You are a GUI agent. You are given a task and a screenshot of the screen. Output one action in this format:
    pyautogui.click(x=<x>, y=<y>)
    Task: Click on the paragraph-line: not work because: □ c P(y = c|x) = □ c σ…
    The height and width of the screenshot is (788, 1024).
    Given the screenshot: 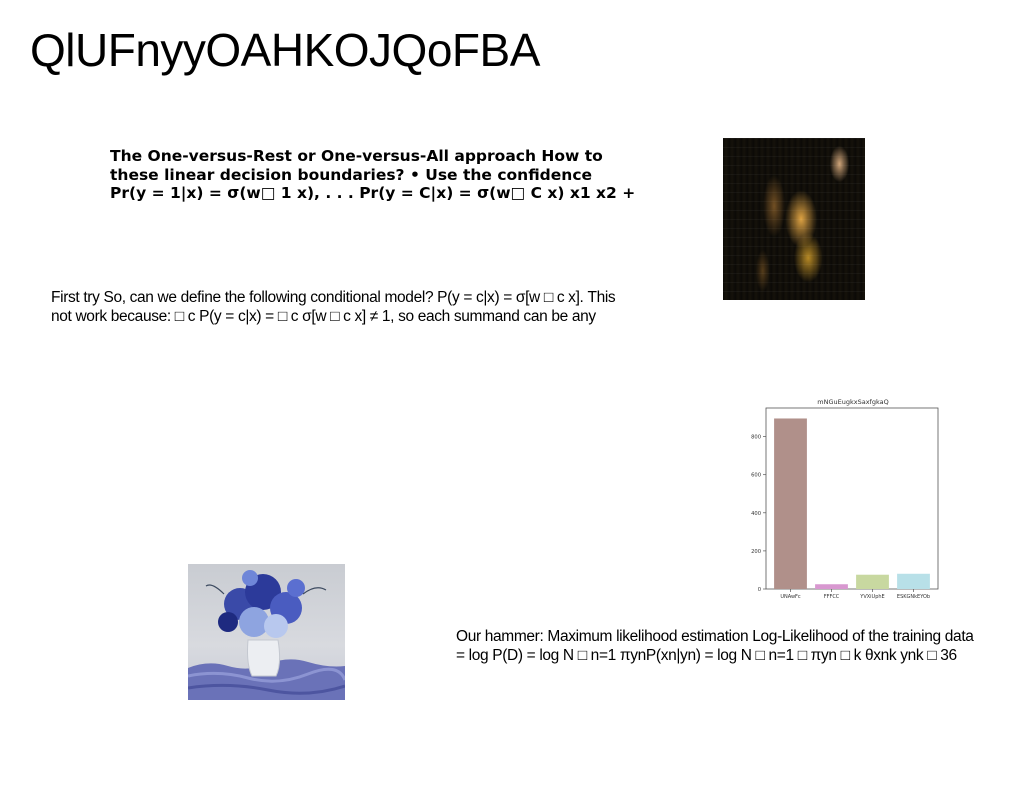 What is the action you would take?
    pyautogui.click(x=323, y=316)
    